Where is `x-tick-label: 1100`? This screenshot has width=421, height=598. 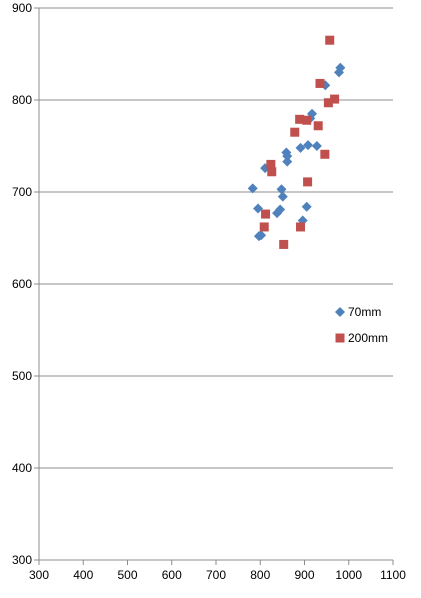 x-tick-label: 1100 is located at coordinates (393, 575).